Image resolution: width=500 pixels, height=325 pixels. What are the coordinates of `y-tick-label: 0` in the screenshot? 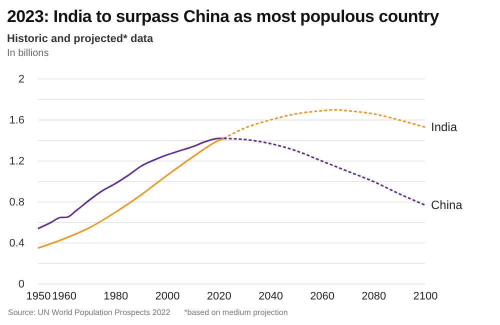 It's located at (21, 284).